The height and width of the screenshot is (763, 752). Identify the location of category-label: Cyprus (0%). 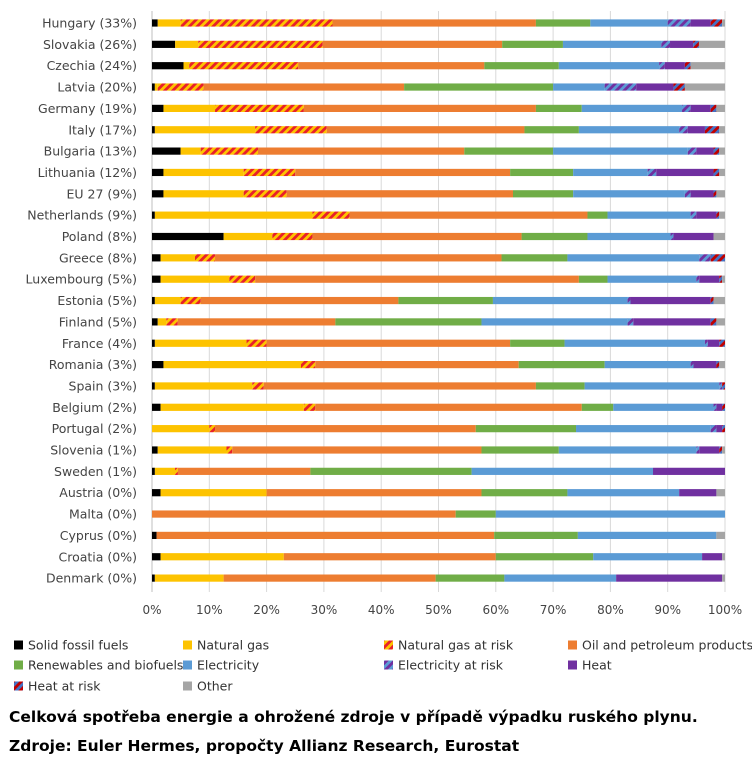
(98, 535).